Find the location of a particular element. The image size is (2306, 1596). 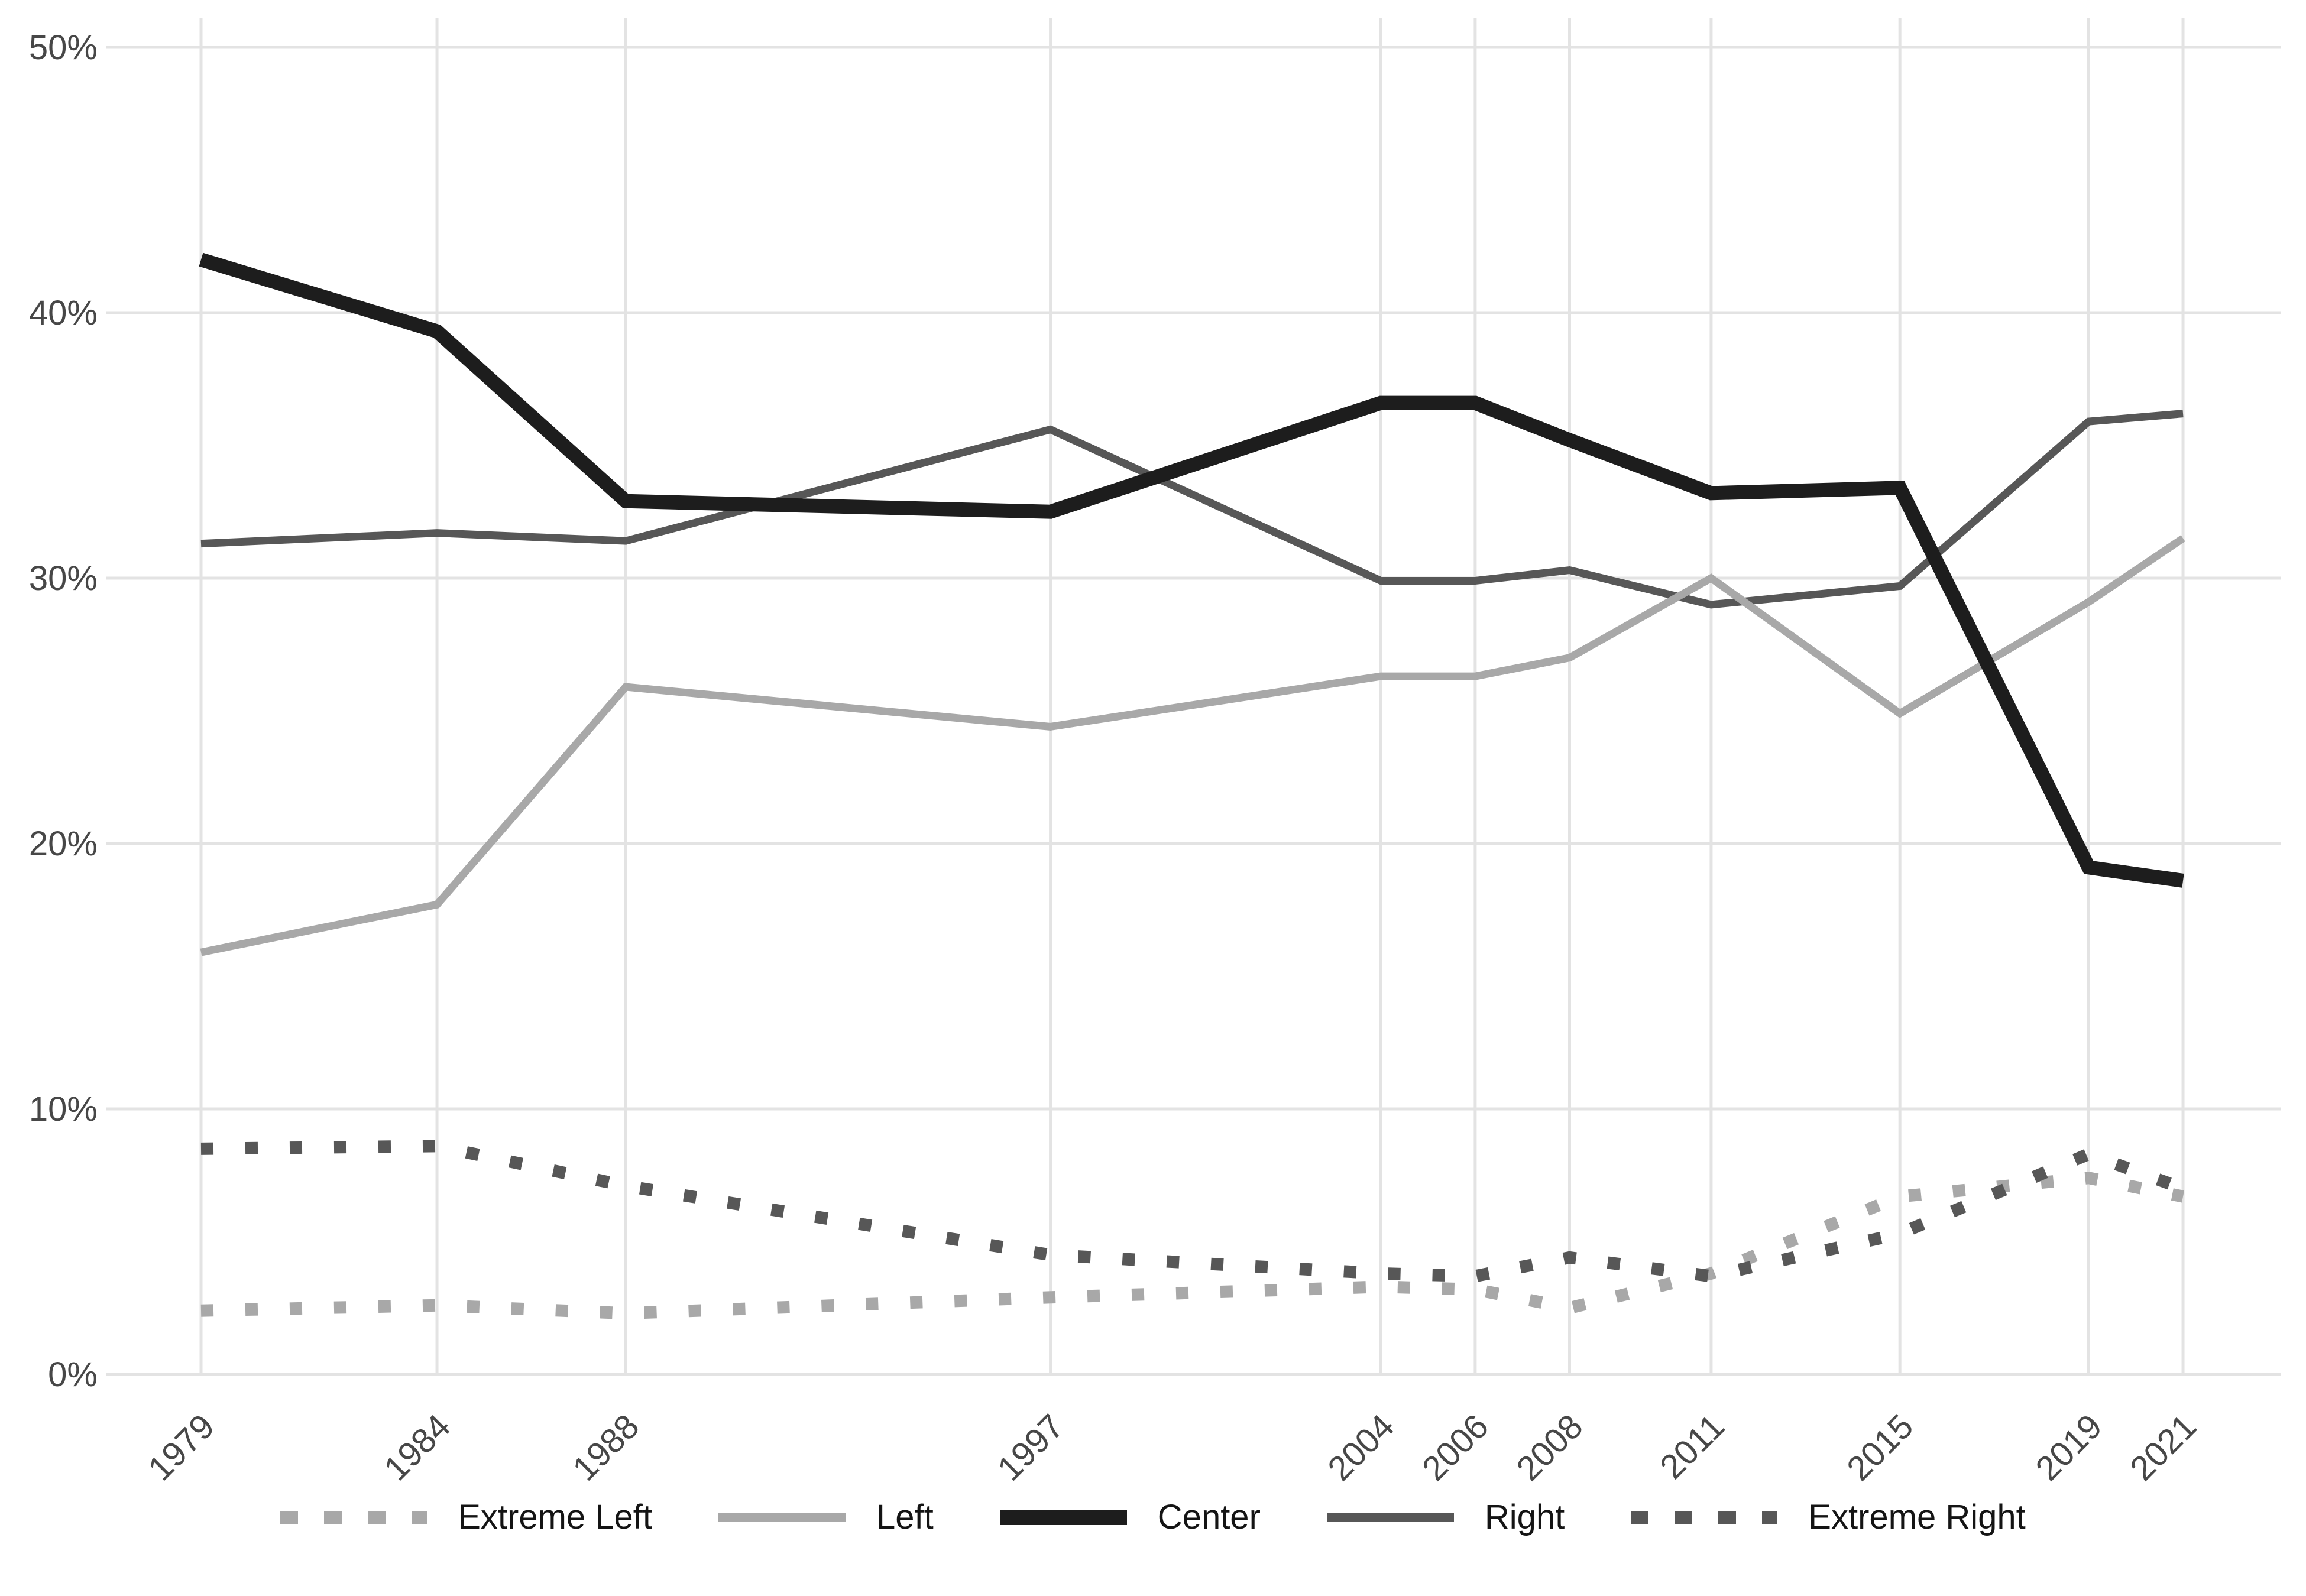

y-tick-label: 40% is located at coordinates (63, 313).